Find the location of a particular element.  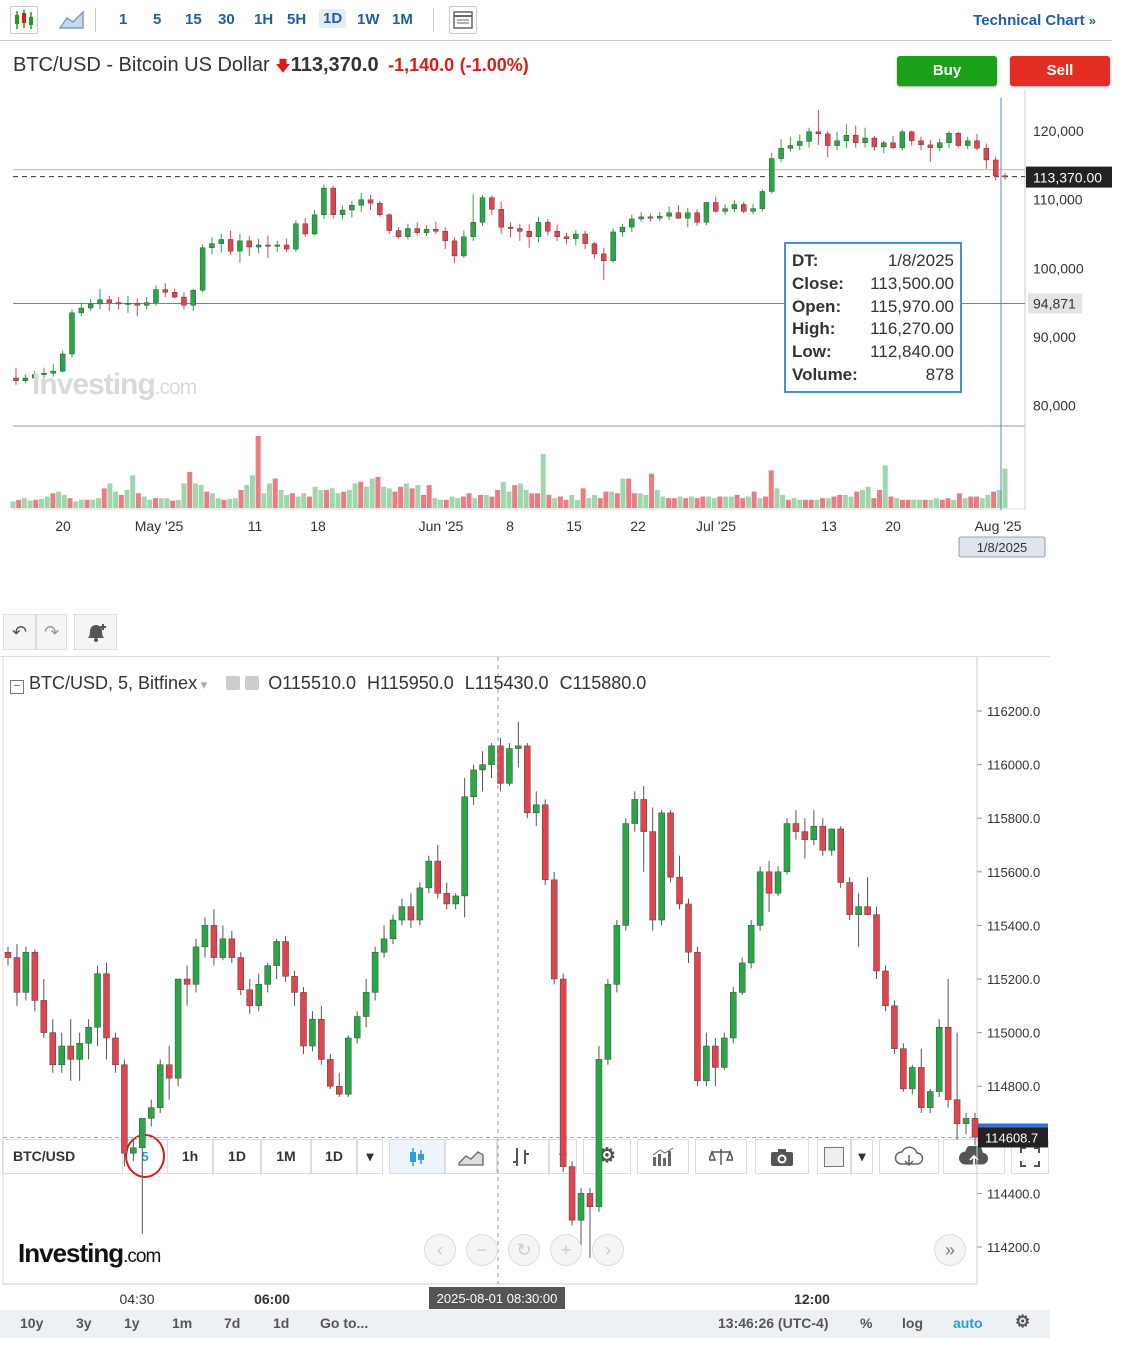

cloud-download-icon is located at coordinates (909, 1156).